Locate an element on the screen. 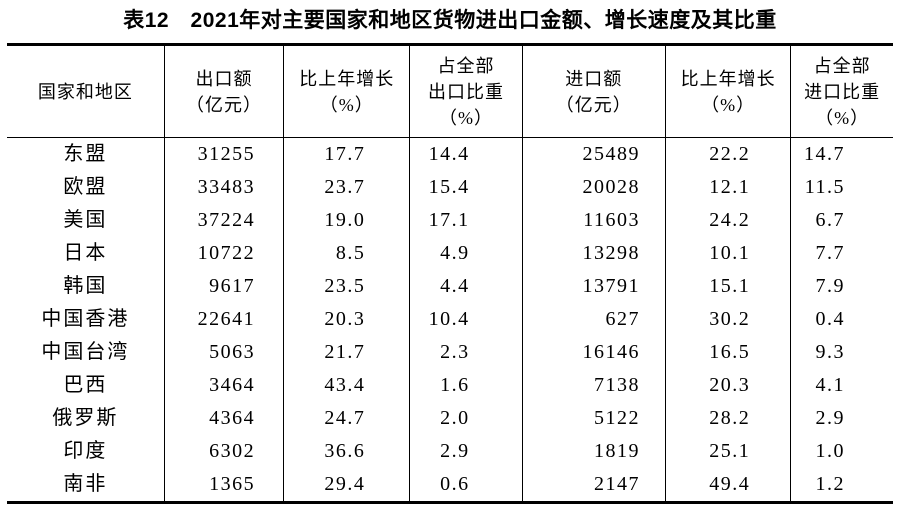 This screenshot has width=900, height=523. value-cell: 36.6 is located at coordinates (346, 451).